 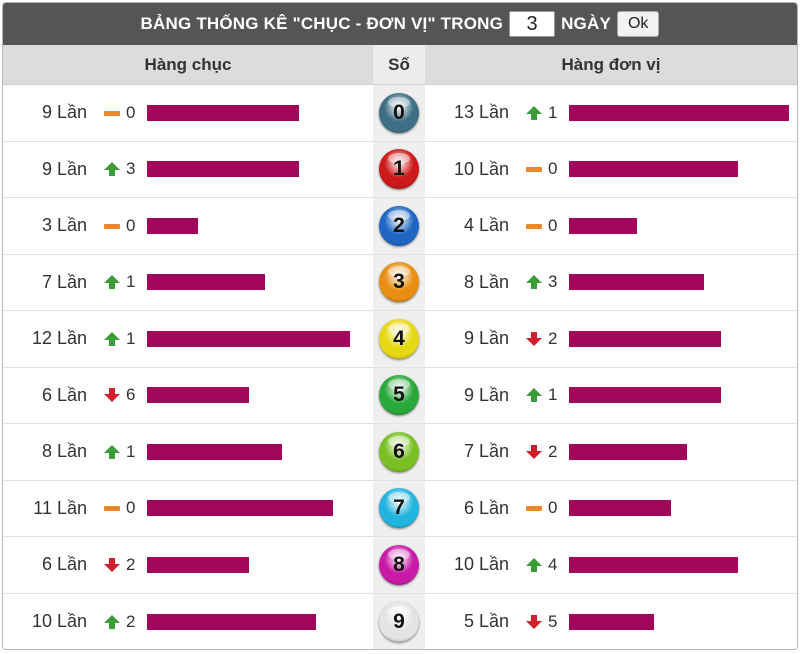 I want to click on tens-trend: 6, so click(x=121, y=395).